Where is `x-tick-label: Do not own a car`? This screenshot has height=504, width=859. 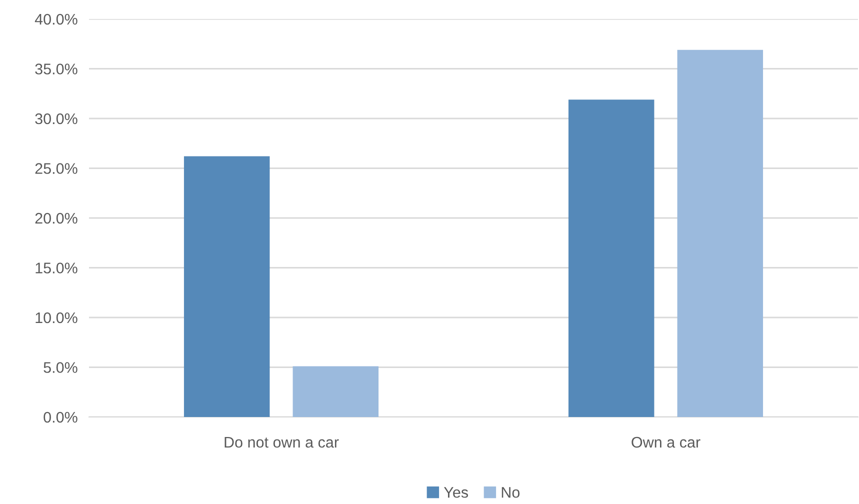
x-tick-label: Do not own a car is located at coordinates (281, 442).